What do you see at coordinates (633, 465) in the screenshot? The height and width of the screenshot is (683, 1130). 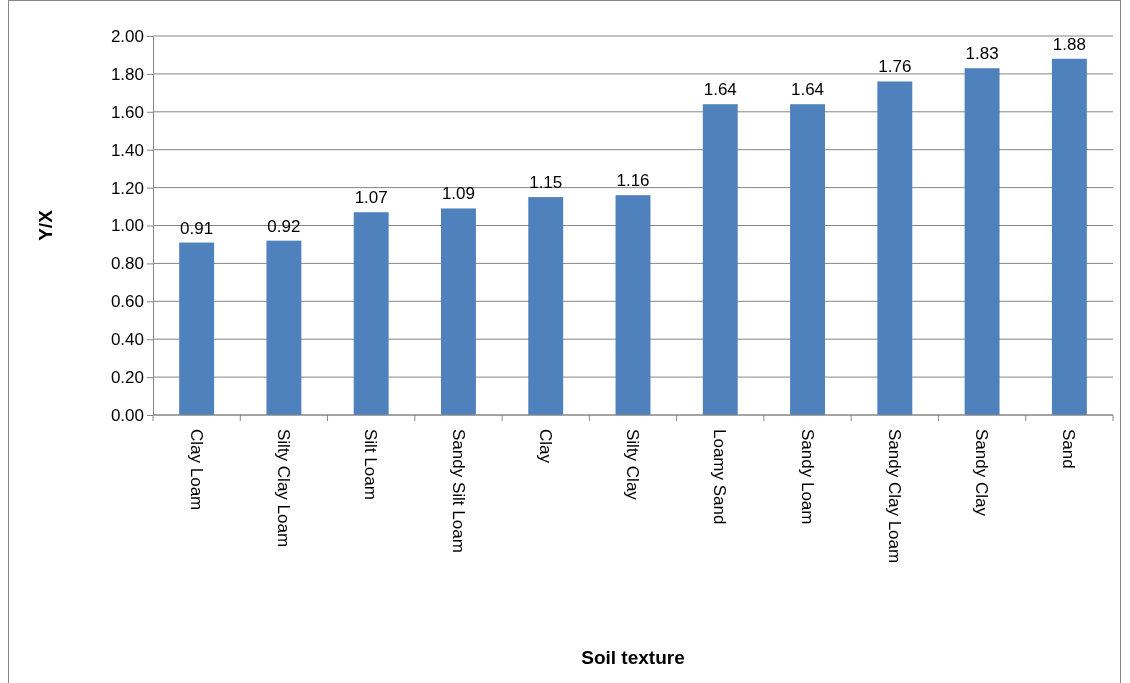 I see `x-tick-label: Silty Clay` at bounding box center [633, 465].